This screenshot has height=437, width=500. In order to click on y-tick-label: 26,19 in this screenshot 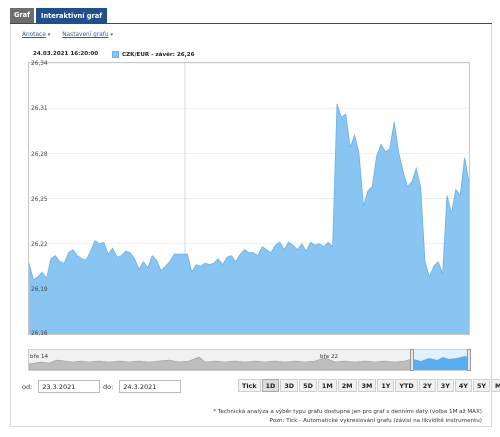, I will do `click(39, 290)`.